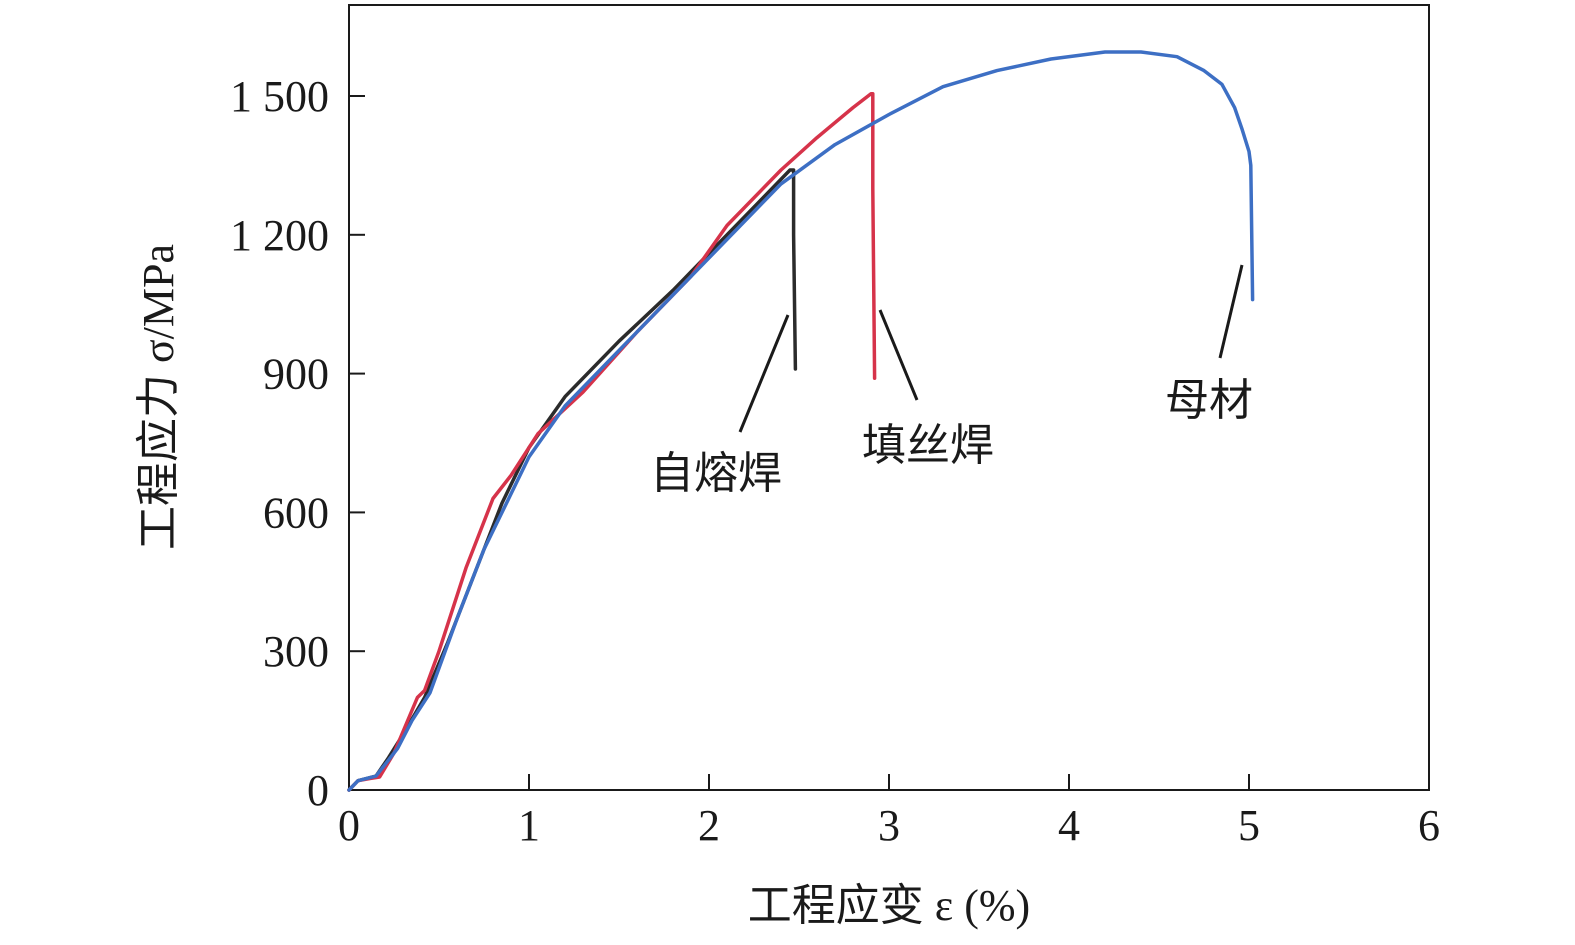  I want to click on x-tick-label: 2, so click(709, 825).